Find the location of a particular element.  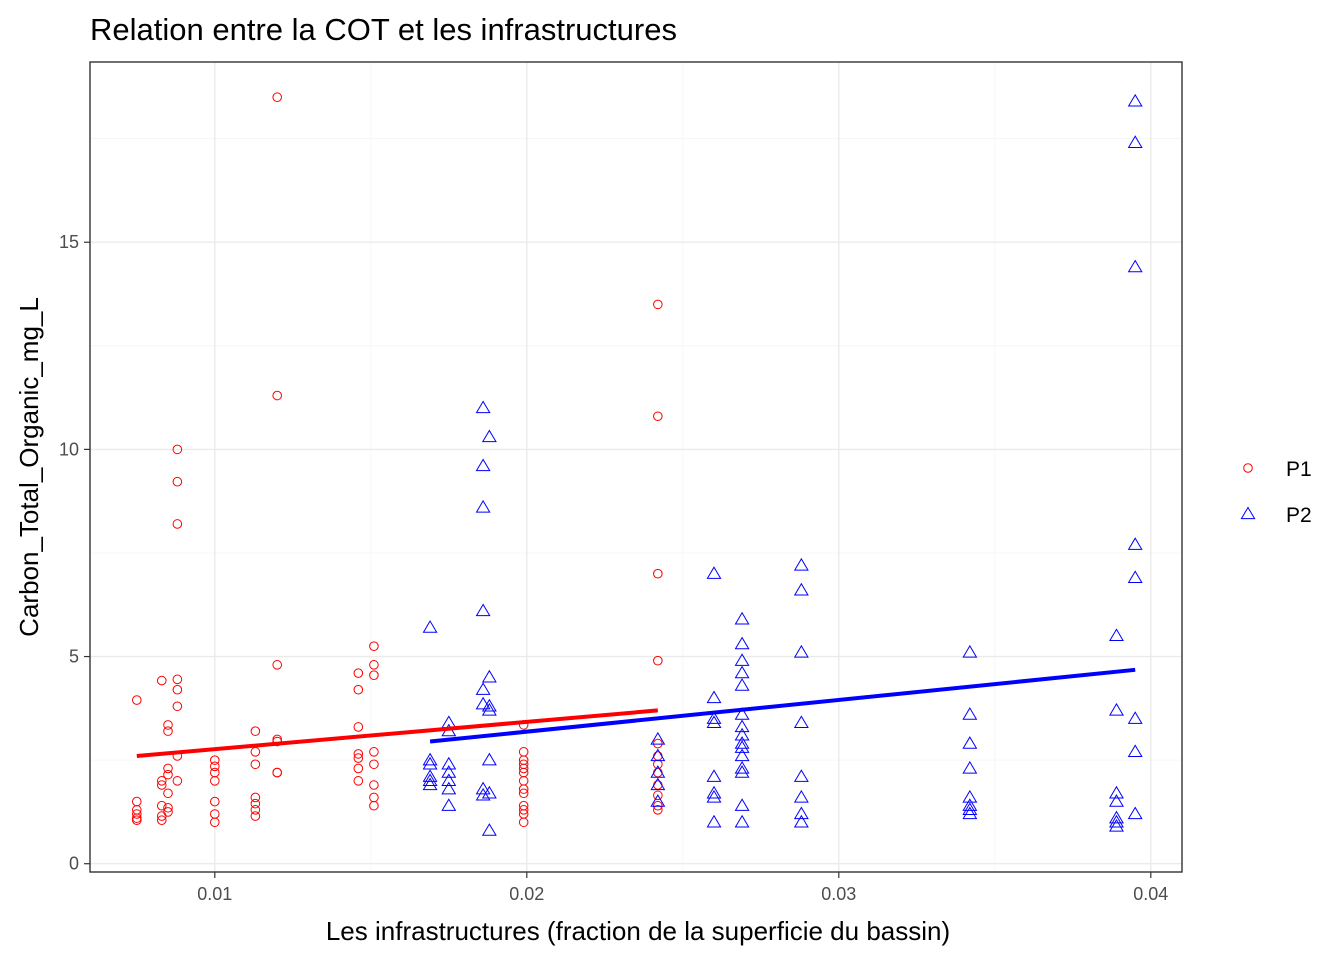

legend-item-p2: P2 is located at coordinates (1276, 515).